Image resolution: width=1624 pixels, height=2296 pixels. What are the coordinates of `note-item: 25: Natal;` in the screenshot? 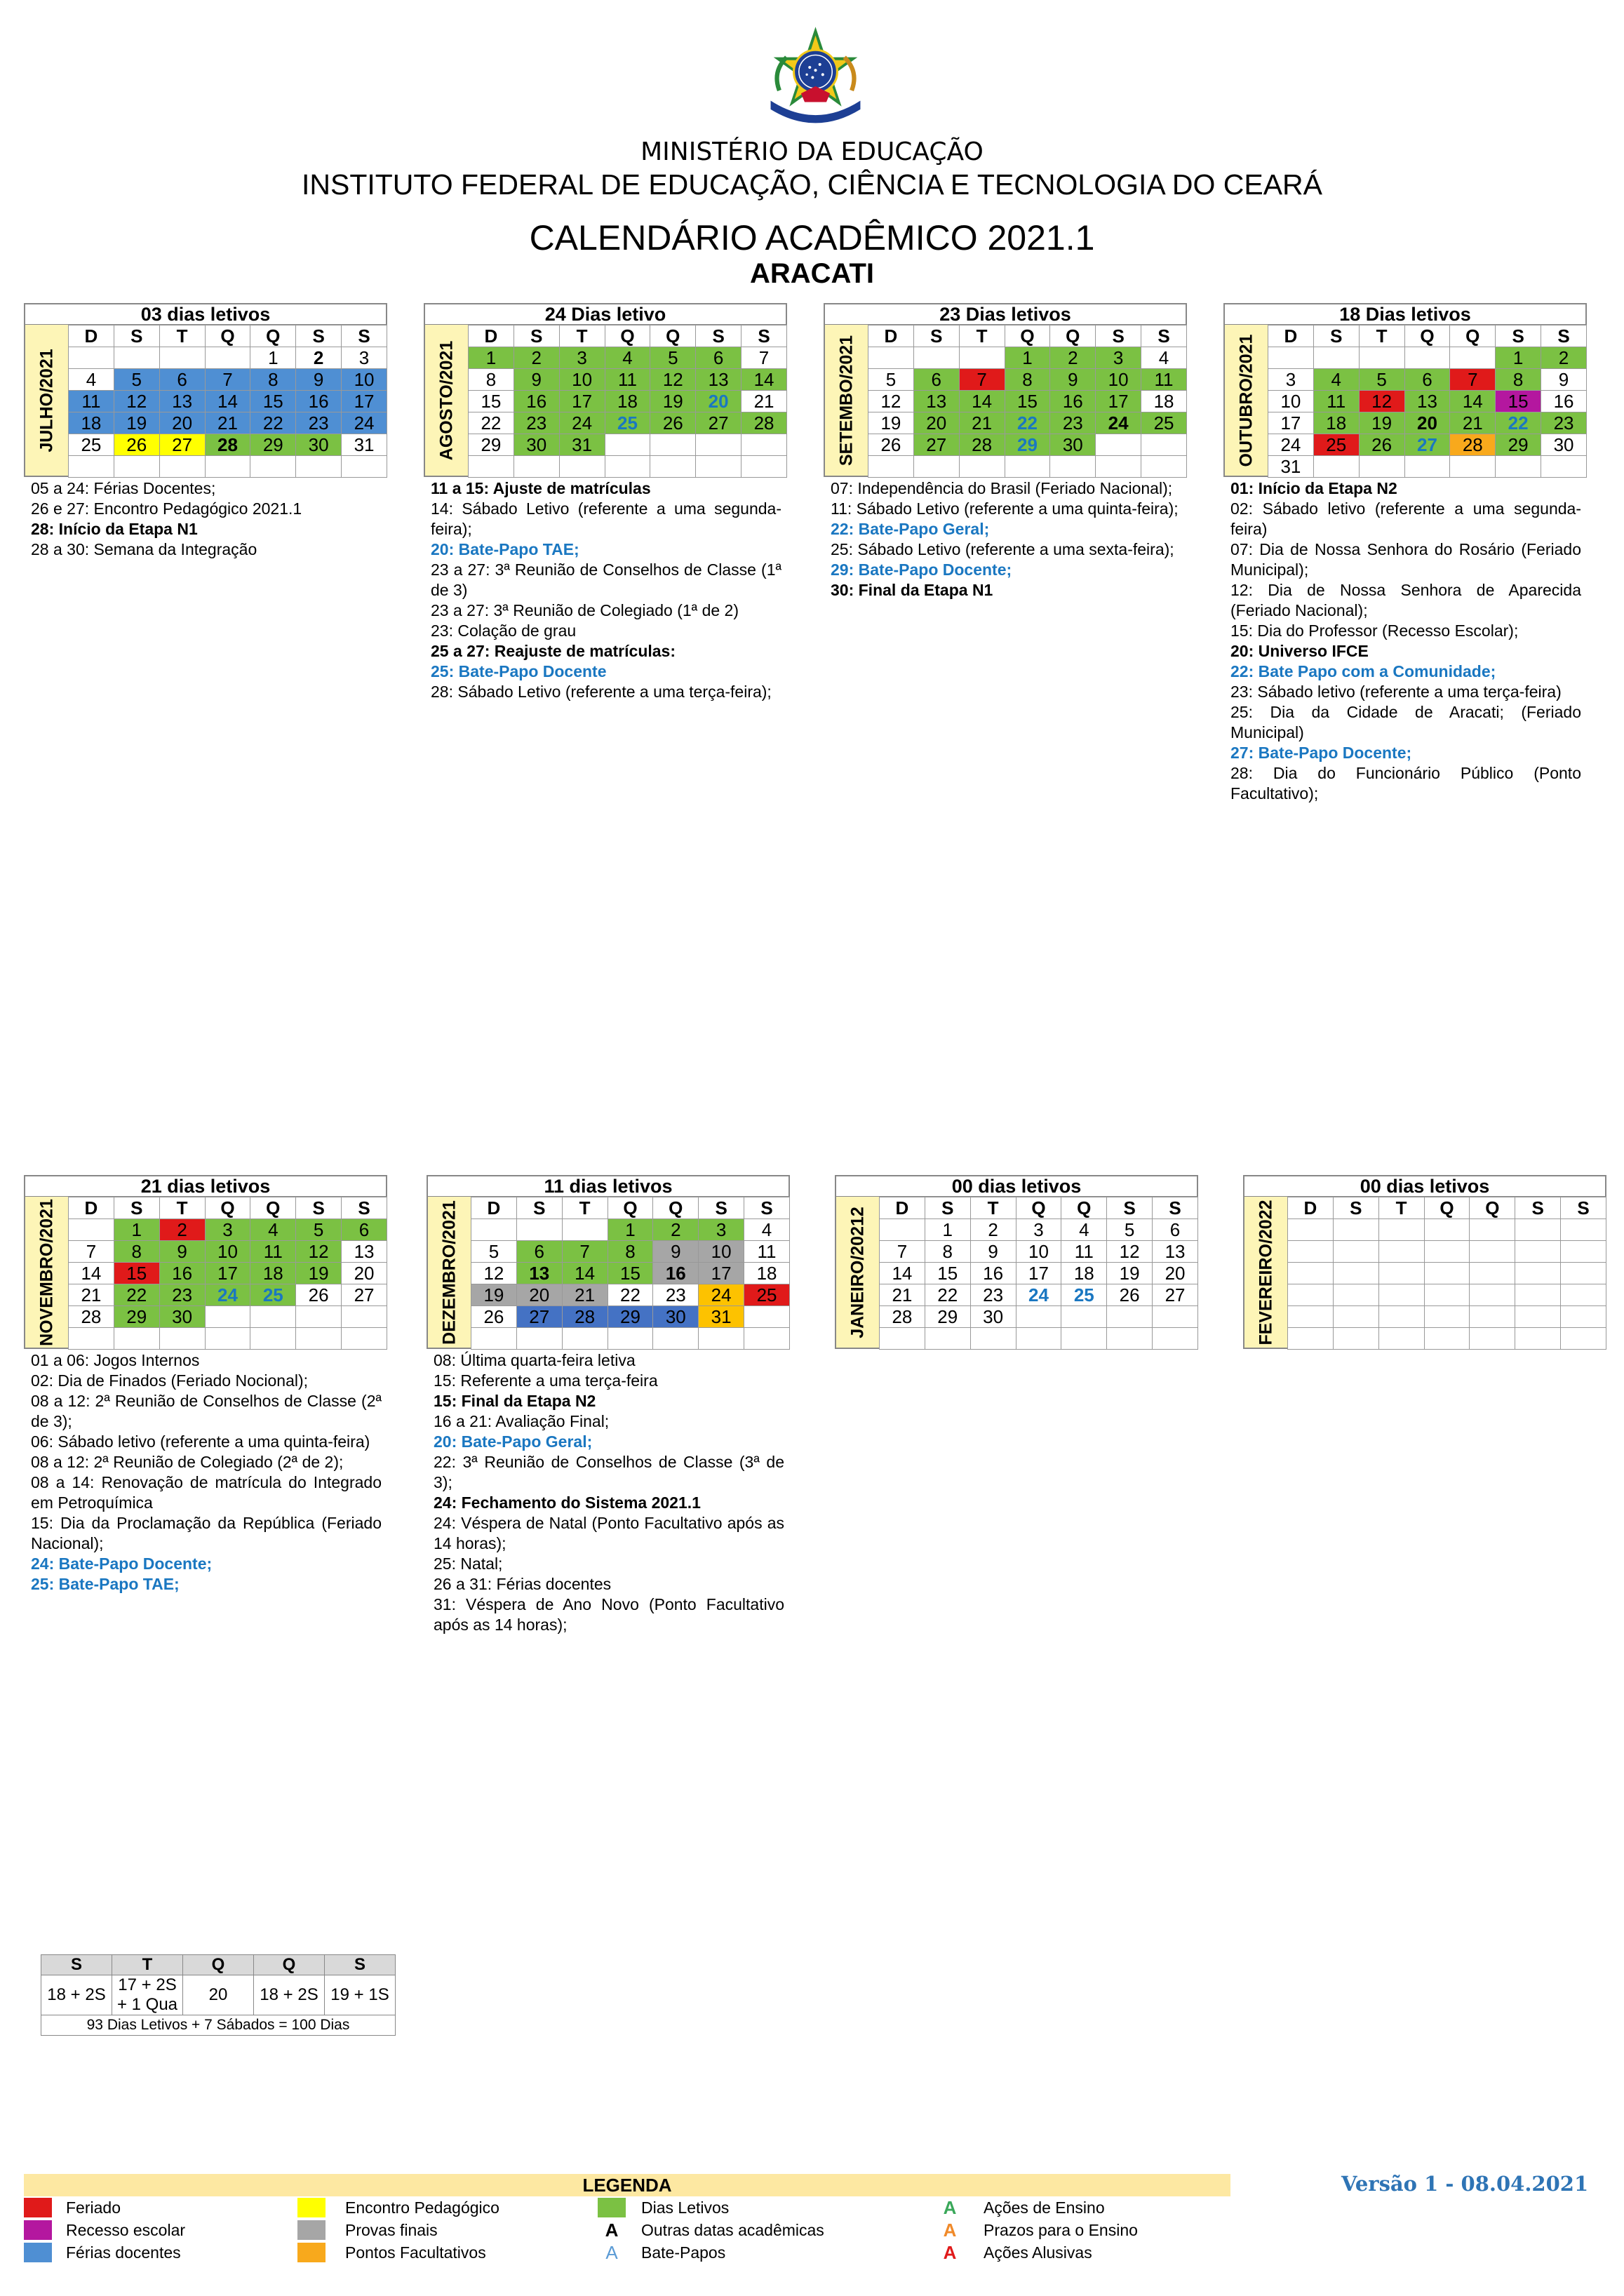 It's located at (468, 1564).